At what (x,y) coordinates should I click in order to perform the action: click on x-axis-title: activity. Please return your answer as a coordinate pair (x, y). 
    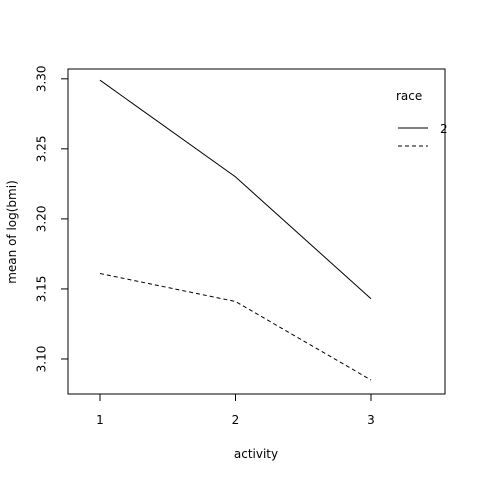
    Looking at the image, I should click on (256, 454).